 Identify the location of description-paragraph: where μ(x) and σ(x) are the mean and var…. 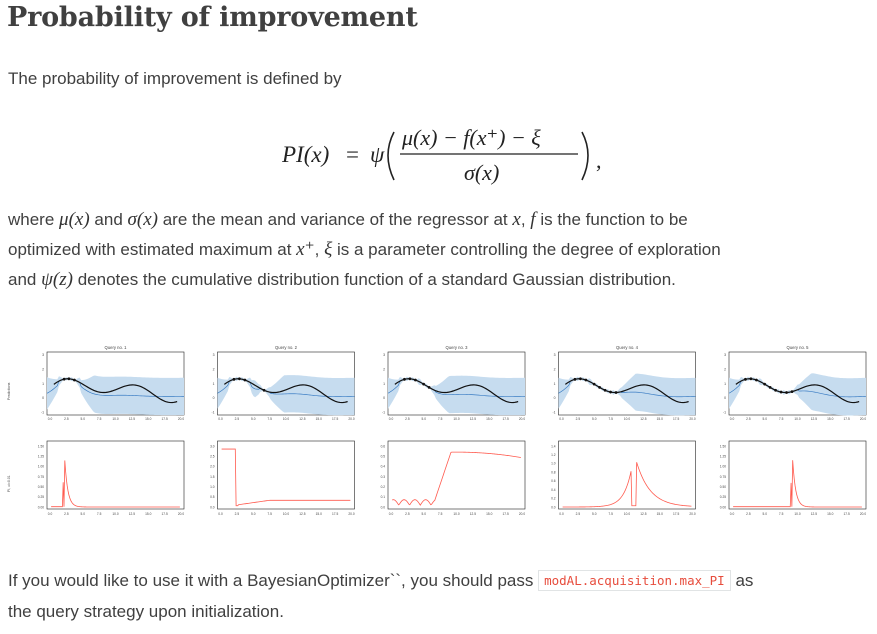
(364, 249).